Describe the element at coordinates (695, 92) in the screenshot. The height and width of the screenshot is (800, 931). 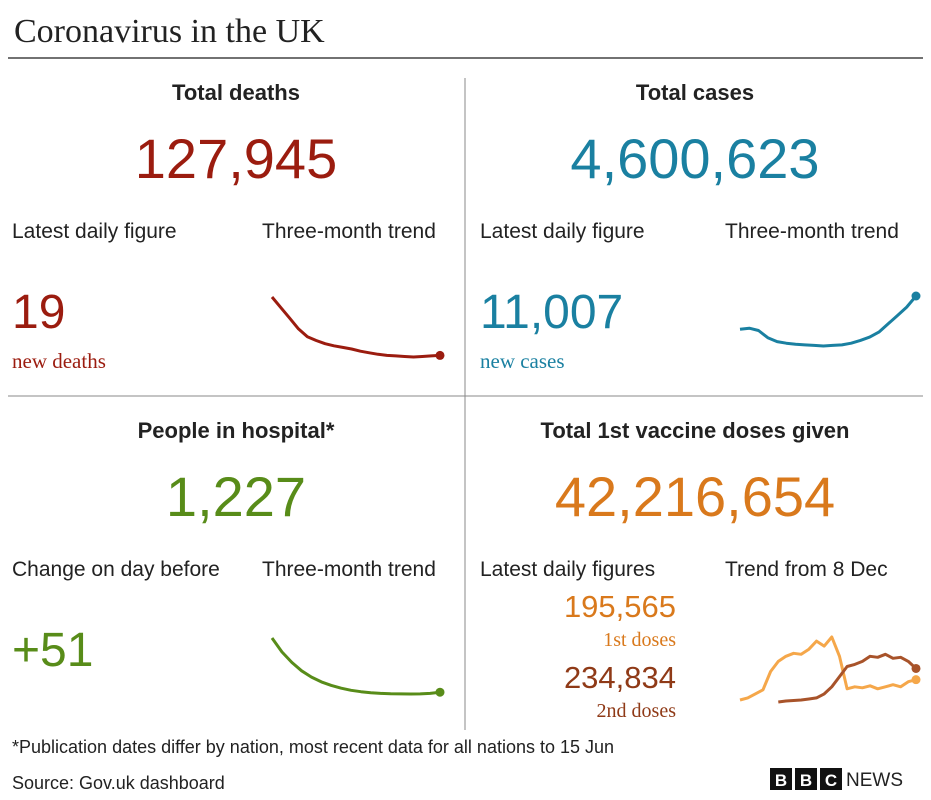
I see `panel-heading: Total cases` at that location.